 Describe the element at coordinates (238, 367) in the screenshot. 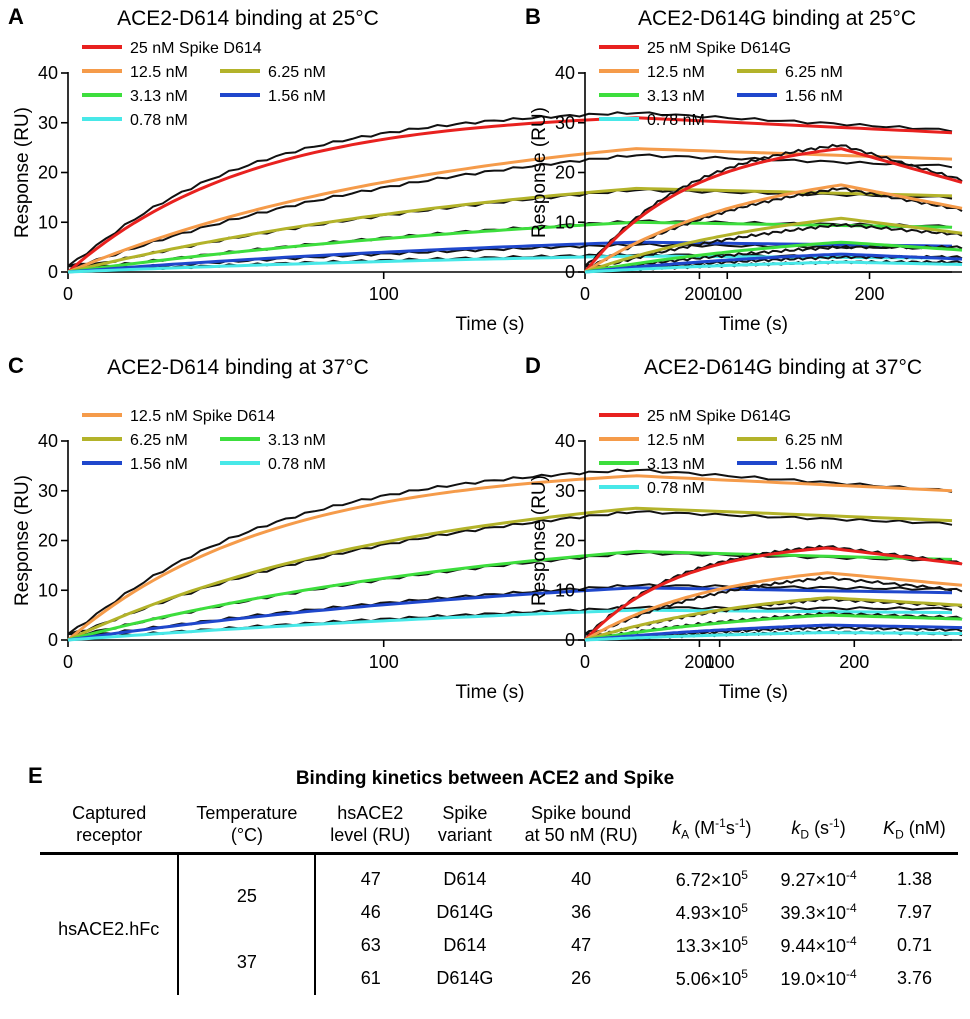

I see `chart-title: ACE2-D614 binding at 37°C` at that location.